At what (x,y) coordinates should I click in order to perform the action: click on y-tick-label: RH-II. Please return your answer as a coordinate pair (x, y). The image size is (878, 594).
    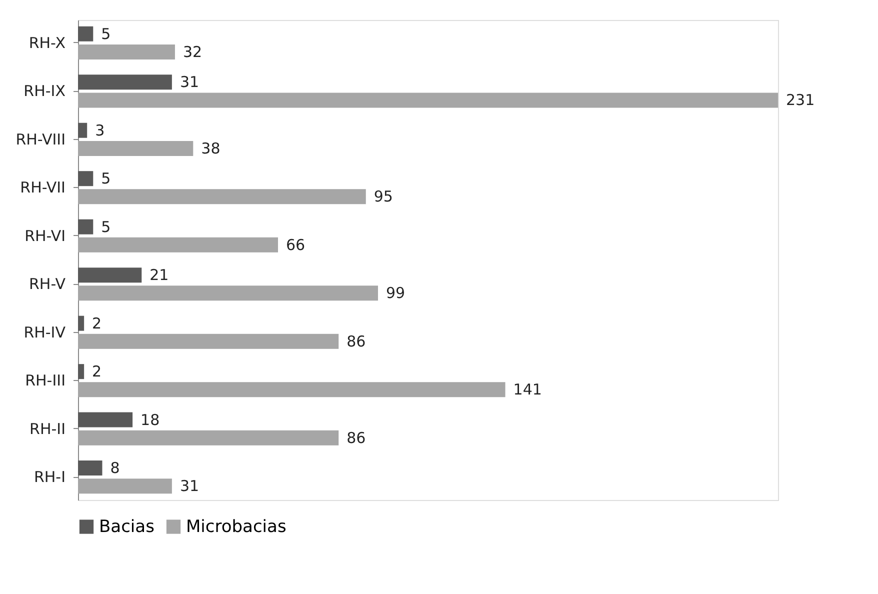
    Looking at the image, I should click on (48, 429).